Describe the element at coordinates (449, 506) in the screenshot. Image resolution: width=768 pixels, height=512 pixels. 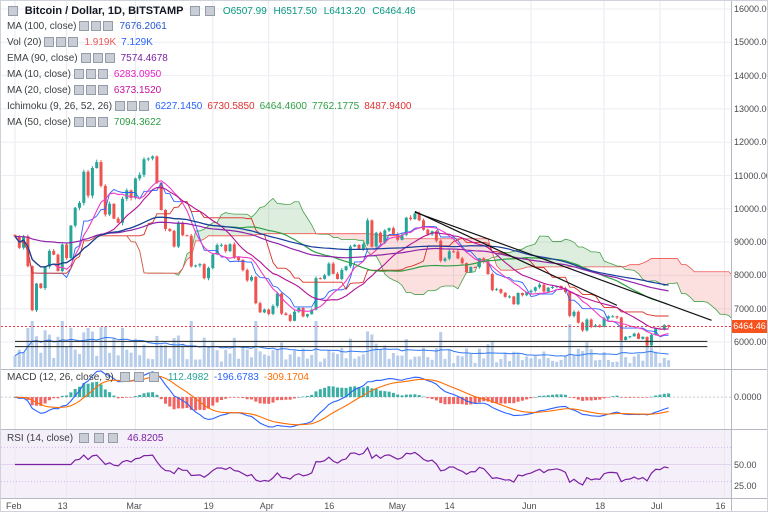
I see `time-axis-label: 14` at that location.